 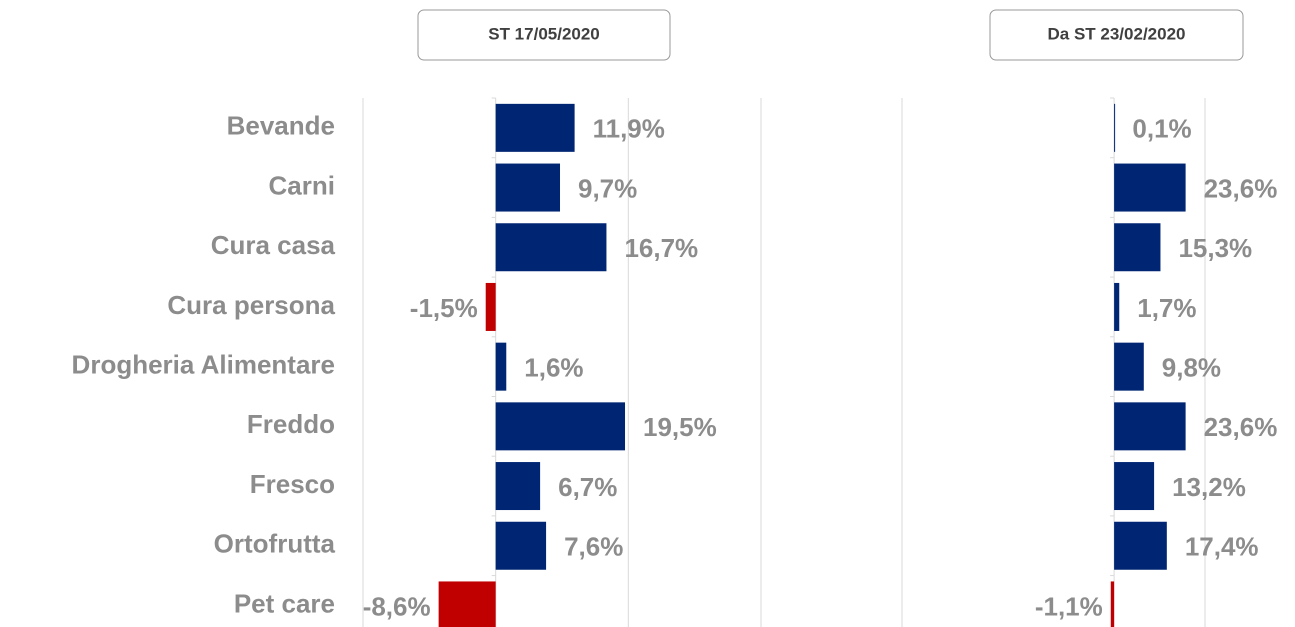 What do you see at coordinates (661, 248) in the screenshot?
I see `value-label: 16,7%` at bounding box center [661, 248].